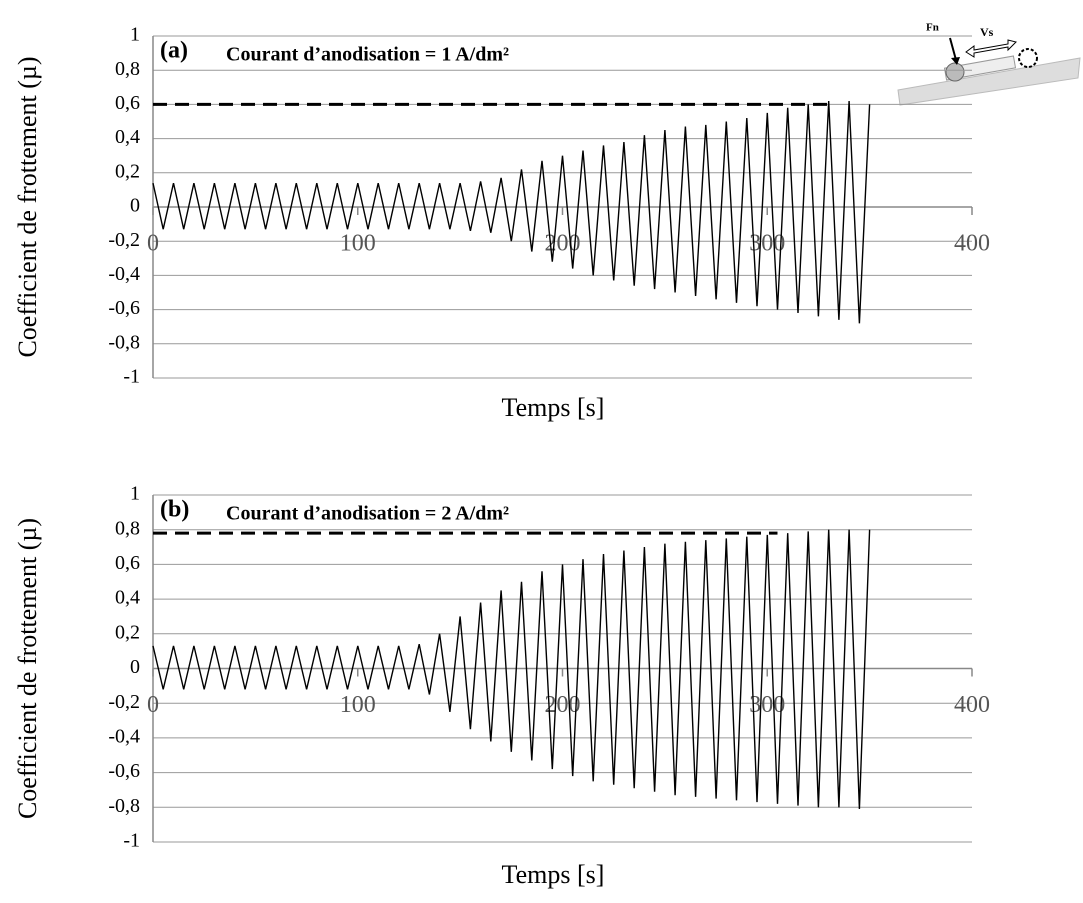 The image size is (1083, 903). What do you see at coordinates (563, 705) in the screenshot?
I see `x-tick-label: 200` at bounding box center [563, 705].